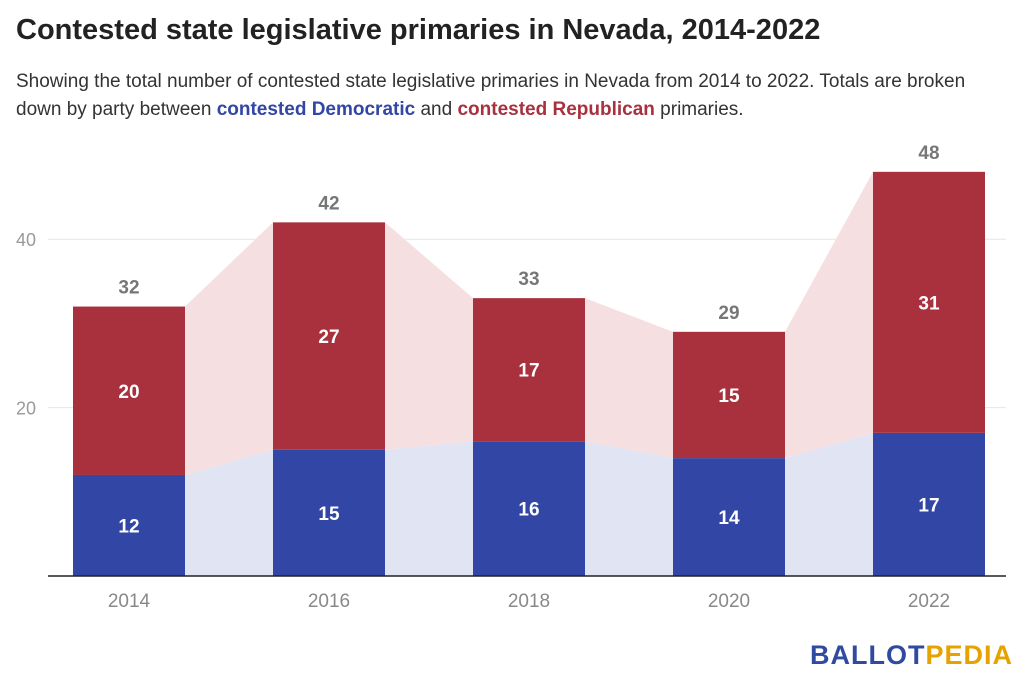 This screenshot has width=1024, height=694. I want to click on data-label-democratic-2018: 16, so click(528, 510).